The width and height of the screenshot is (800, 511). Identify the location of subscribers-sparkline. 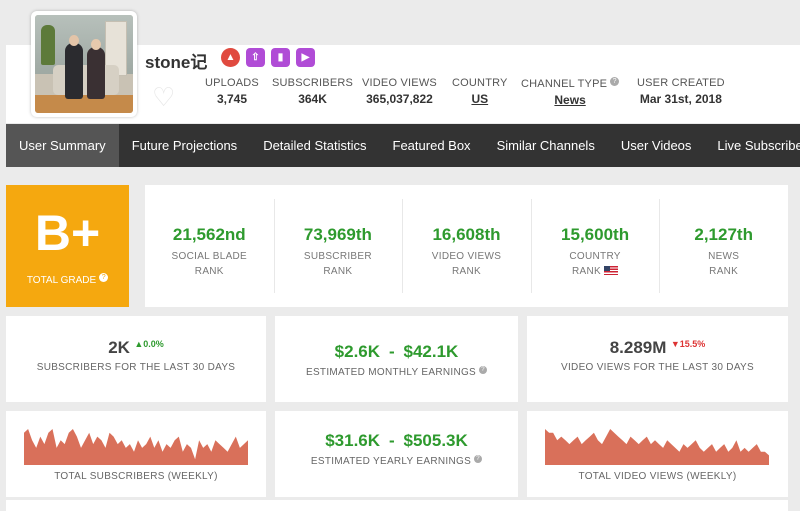
(136, 445).